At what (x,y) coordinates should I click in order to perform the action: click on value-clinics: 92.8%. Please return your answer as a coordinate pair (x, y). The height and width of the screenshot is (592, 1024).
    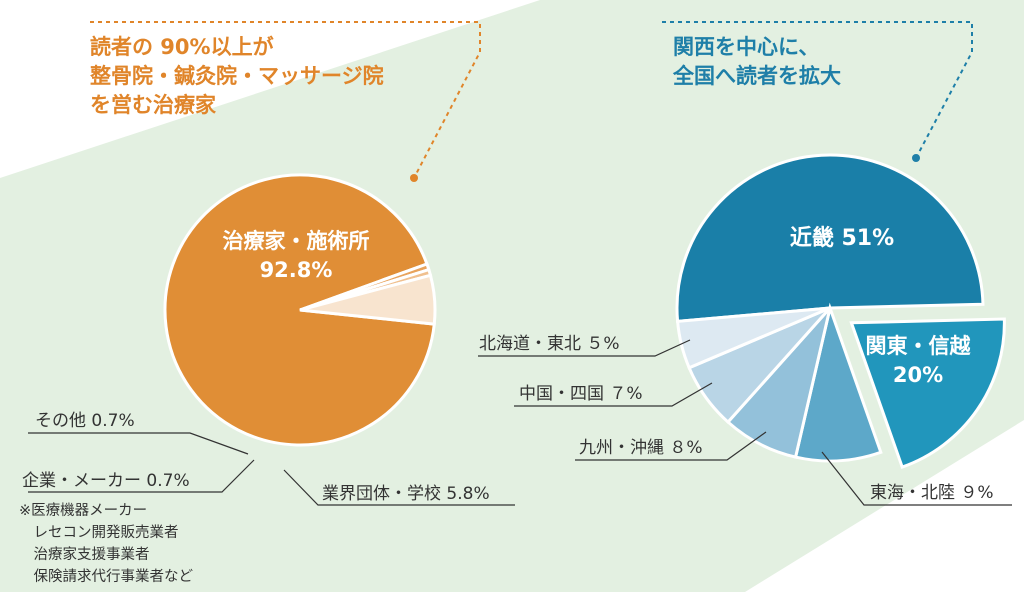
    Looking at the image, I should click on (296, 270).